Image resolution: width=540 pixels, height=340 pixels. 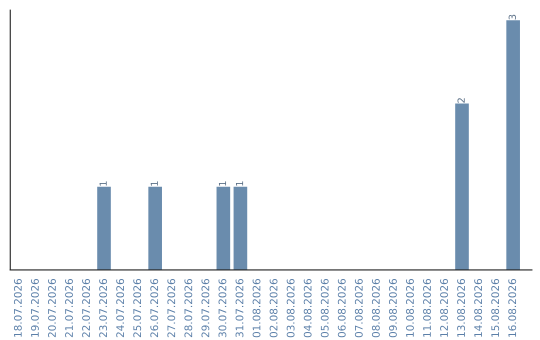 I want to click on x-tick-label: 26.07.2026, so click(x=154, y=308).